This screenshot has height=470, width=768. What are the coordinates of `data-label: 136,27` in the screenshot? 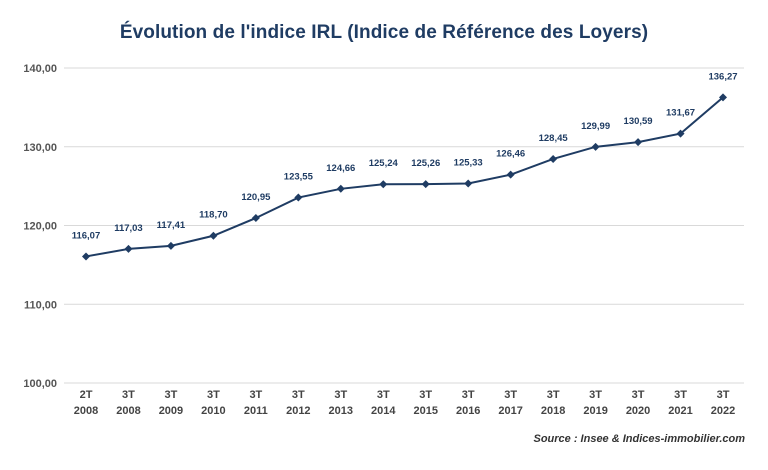 It's located at (722, 76).